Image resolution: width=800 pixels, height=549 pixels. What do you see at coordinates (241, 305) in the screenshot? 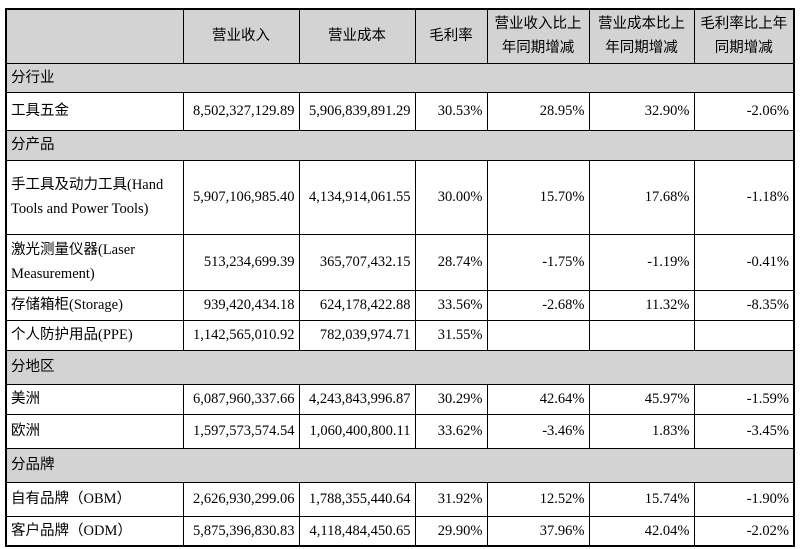
I see `value-cell: 939,420,434.18` at bounding box center [241, 305].